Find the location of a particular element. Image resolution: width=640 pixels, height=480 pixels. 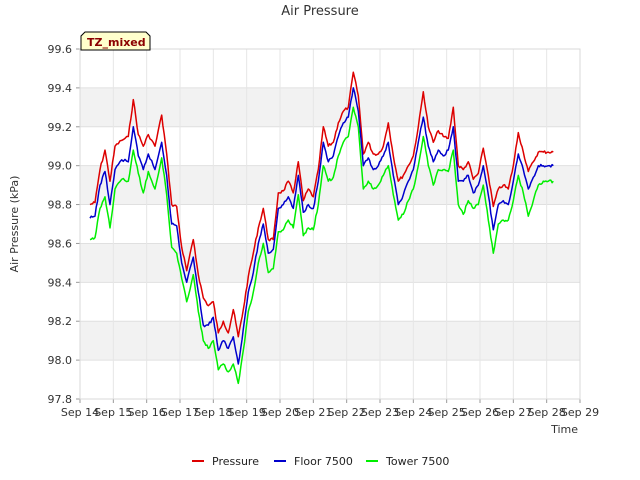

y-tick-label: 98.0 is located at coordinates (60, 360).